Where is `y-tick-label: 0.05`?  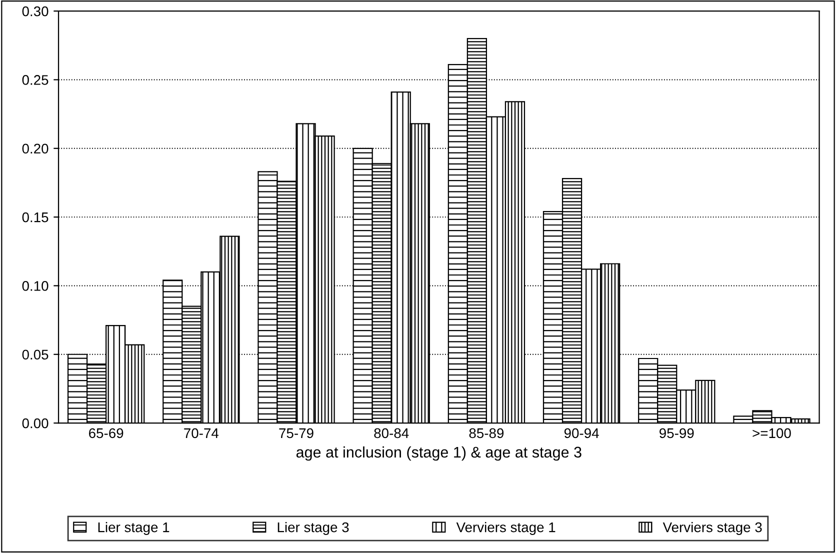
y-tick-label: 0.05 is located at coordinates (35, 355).